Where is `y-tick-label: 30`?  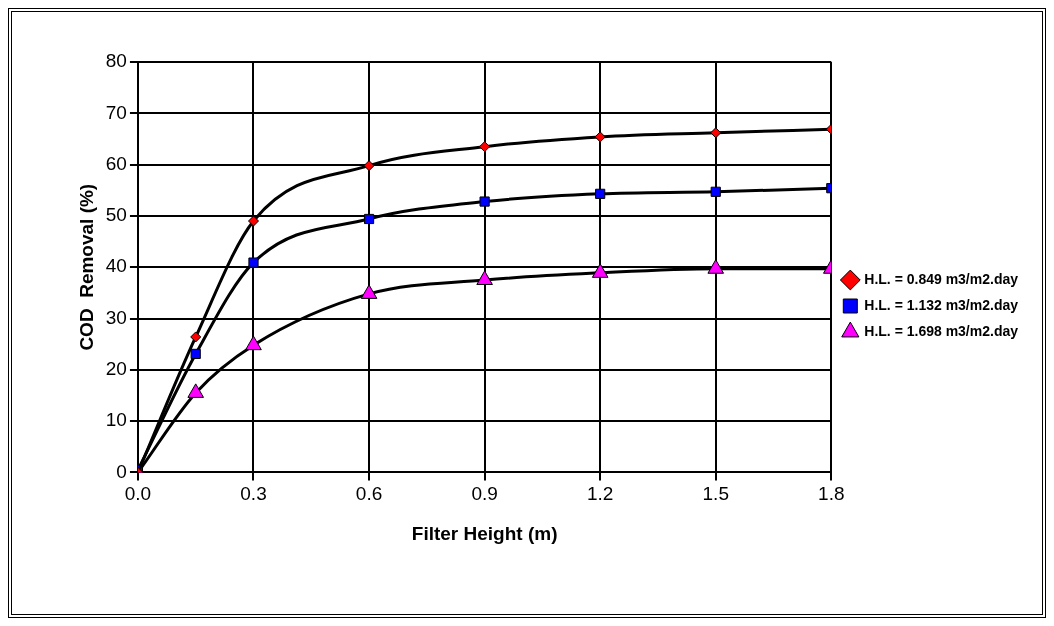 y-tick-label: 30 is located at coordinates (116, 317).